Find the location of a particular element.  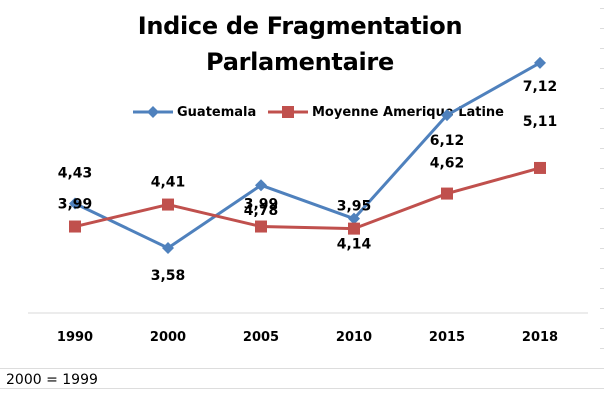

point-moyenne-amerique-latine-2005 is located at coordinates (261, 226).